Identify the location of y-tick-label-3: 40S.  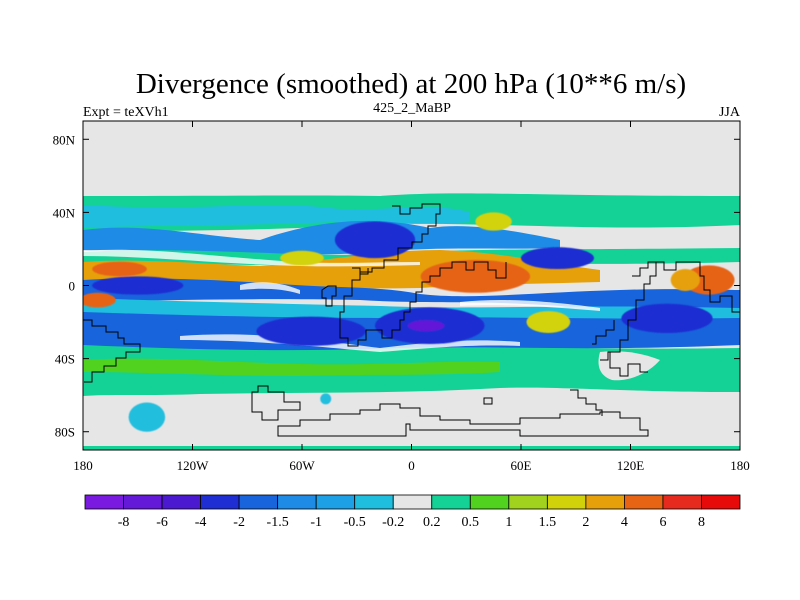
(65, 359).